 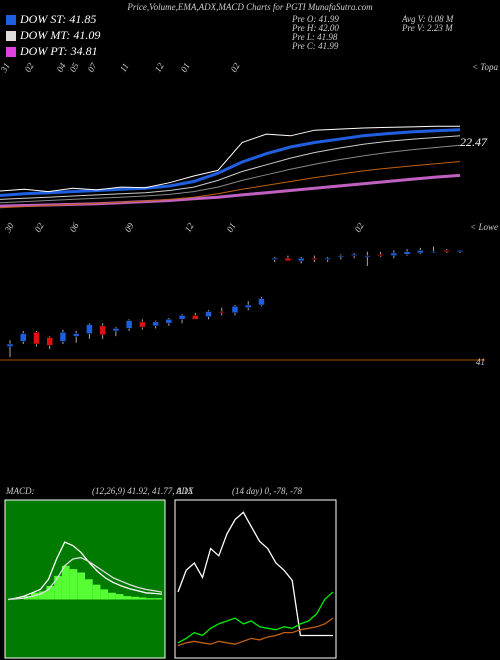 I want to click on stat: Pre O: 41.99, so click(x=315, y=19).